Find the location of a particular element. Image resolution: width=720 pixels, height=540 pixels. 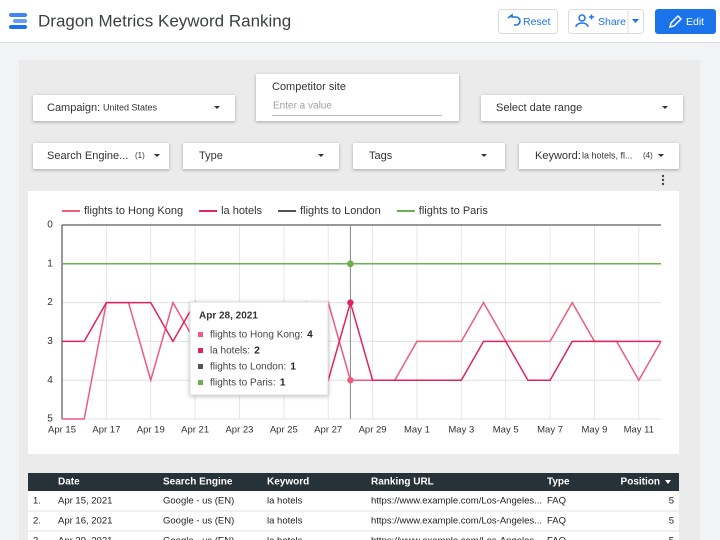

reset-button: Reset is located at coordinates (528, 21).